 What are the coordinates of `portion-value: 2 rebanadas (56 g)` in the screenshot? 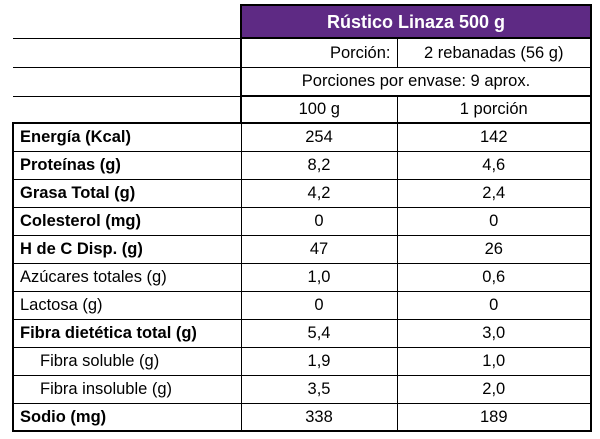 It's located at (494, 52).